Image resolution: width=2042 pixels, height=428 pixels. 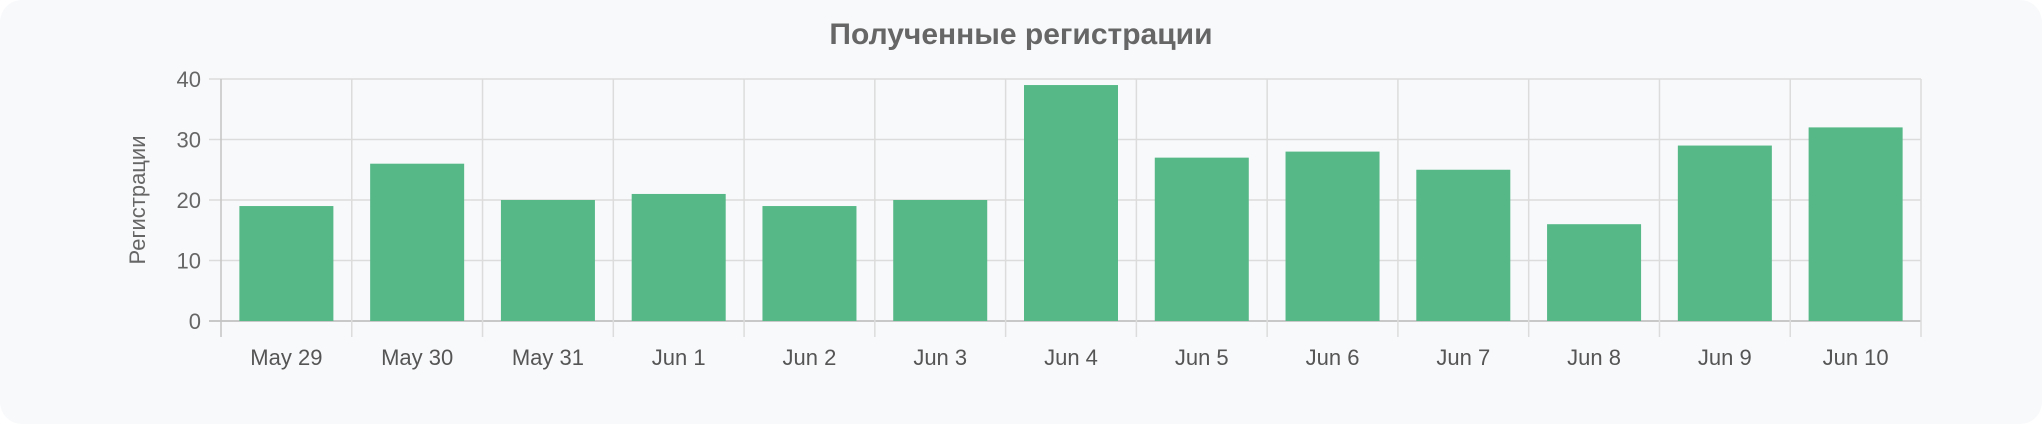 I want to click on x-tick-label: Jun 6, so click(x=1333, y=357).